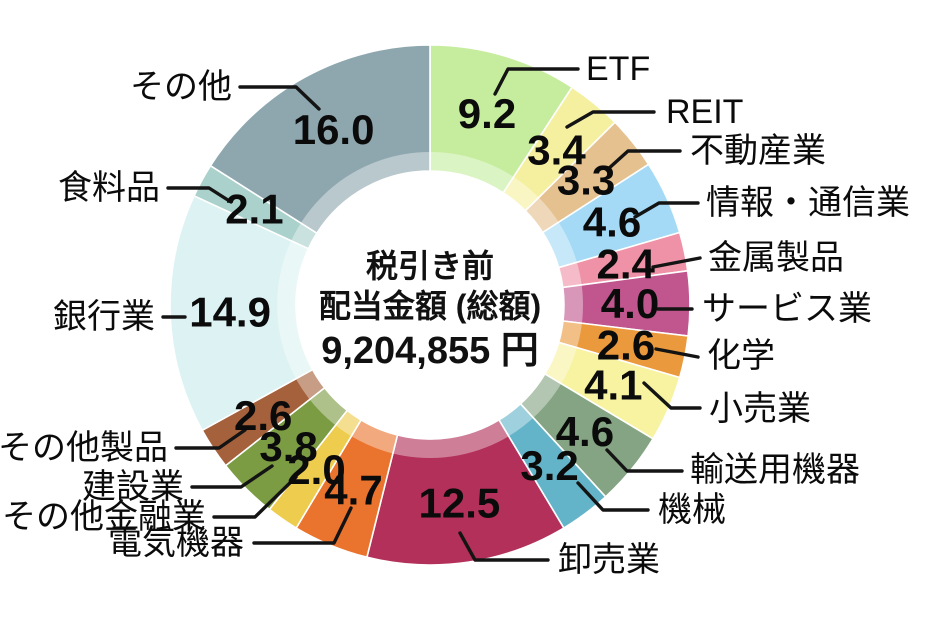  Describe the element at coordinates (808, 203) in the screenshot. I see `segment-label-情報・通信業: 情報・通信業` at that location.